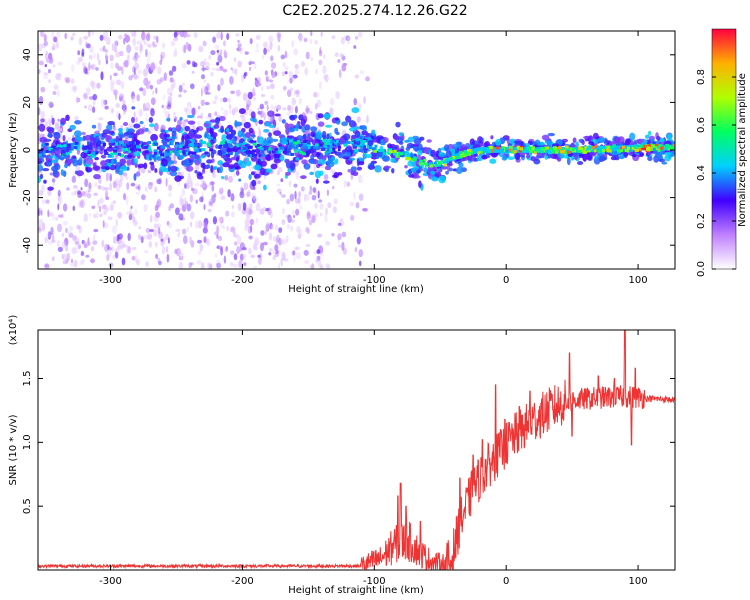 Image resolution: width=750 pixels, height=600 pixels. I want to click on y-tick-label: 20, so click(27, 102).